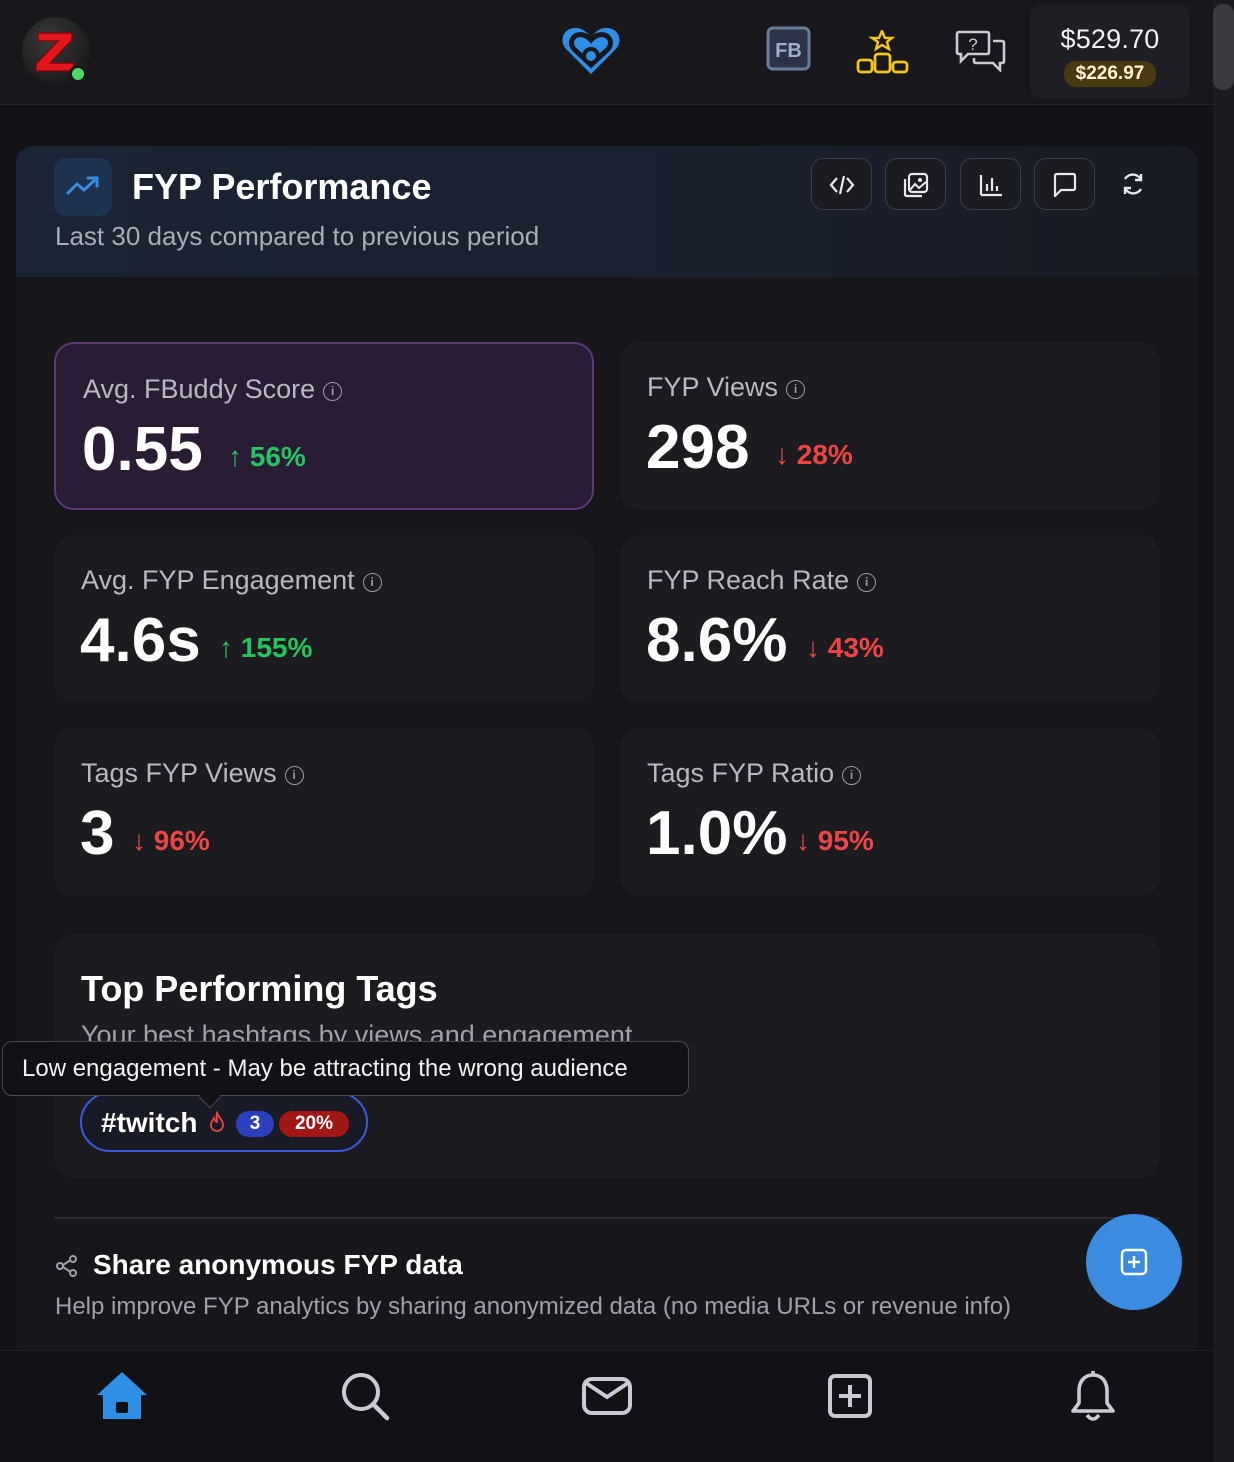 Image resolution: width=1234 pixels, height=1462 pixels. I want to click on embed-code-button, so click(841, 184).